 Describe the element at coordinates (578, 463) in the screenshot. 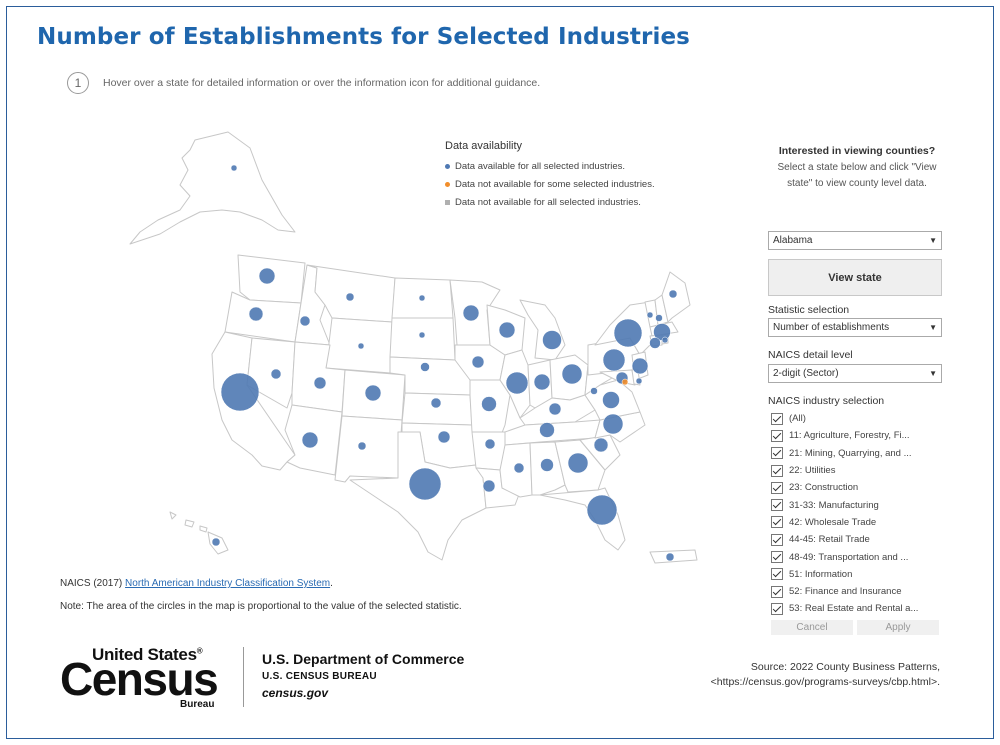

I see `bubble-ga` at that location.